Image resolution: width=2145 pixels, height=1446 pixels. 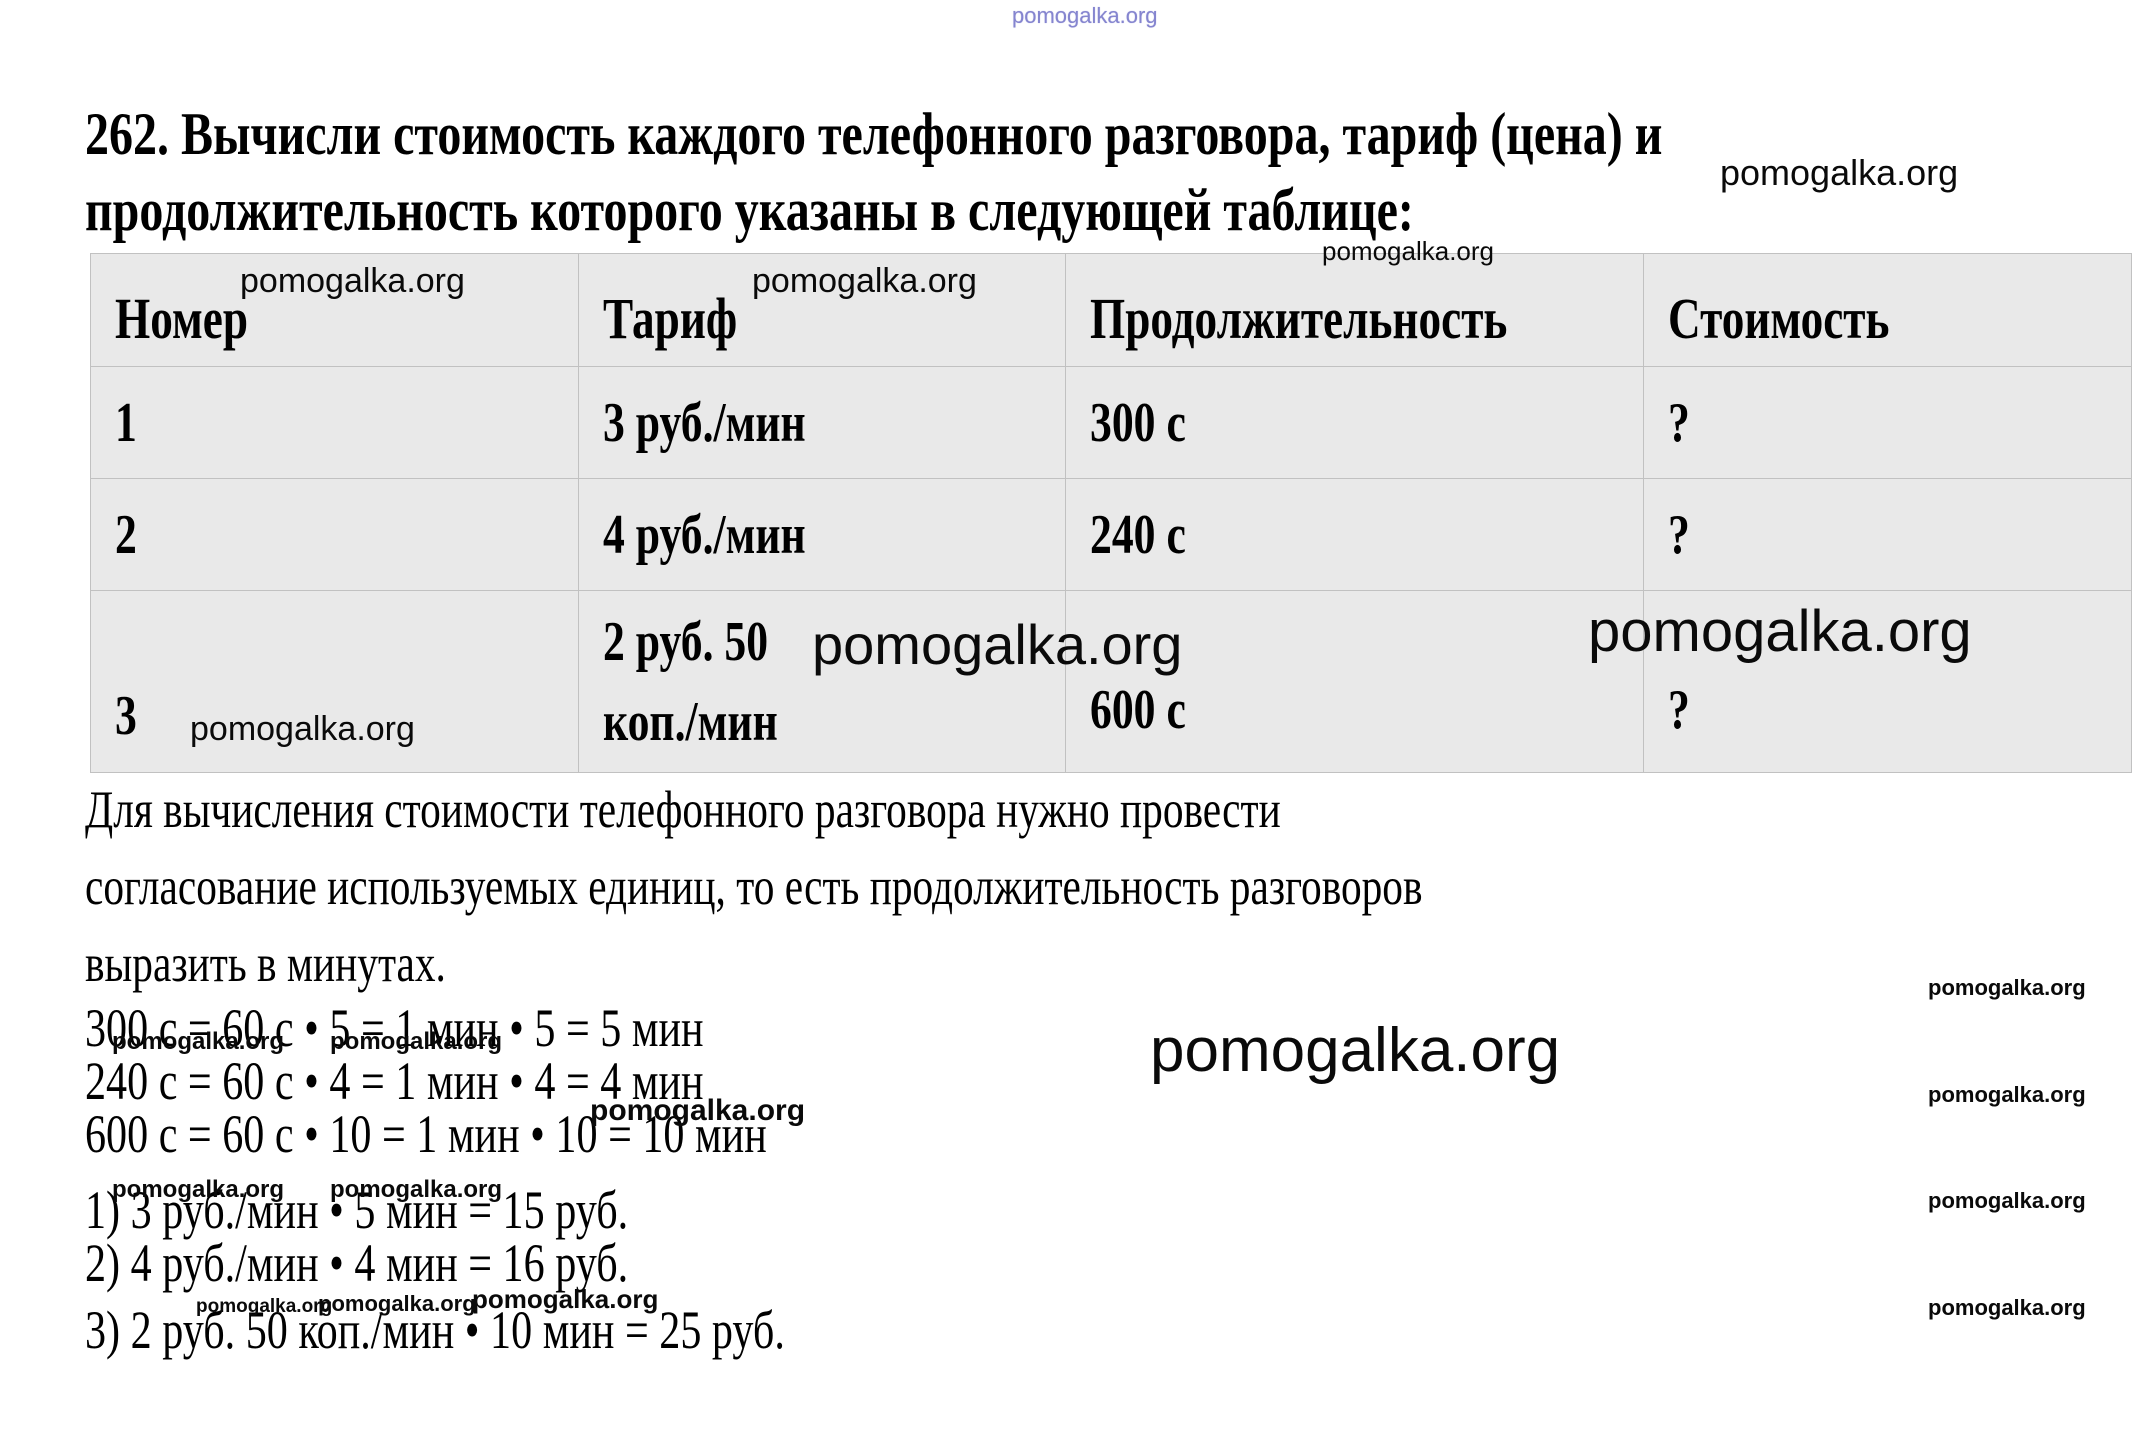 What do you see at coordinates (302, 729) in the screenshot?
I see `watermark-row3-number: pomogalka.org` at bounding box center [302, 729].